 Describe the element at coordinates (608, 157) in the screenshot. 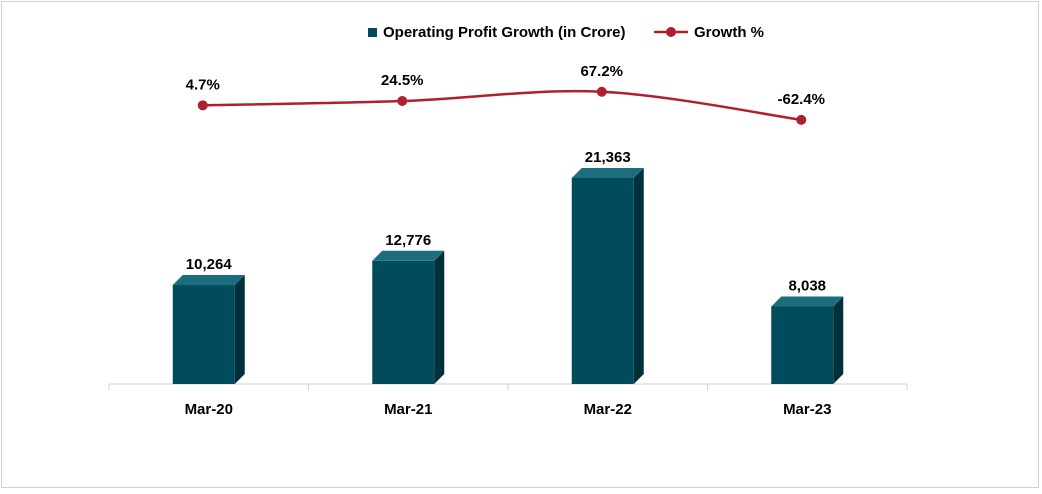

I see `bar-value-label: 21,363` at that location.